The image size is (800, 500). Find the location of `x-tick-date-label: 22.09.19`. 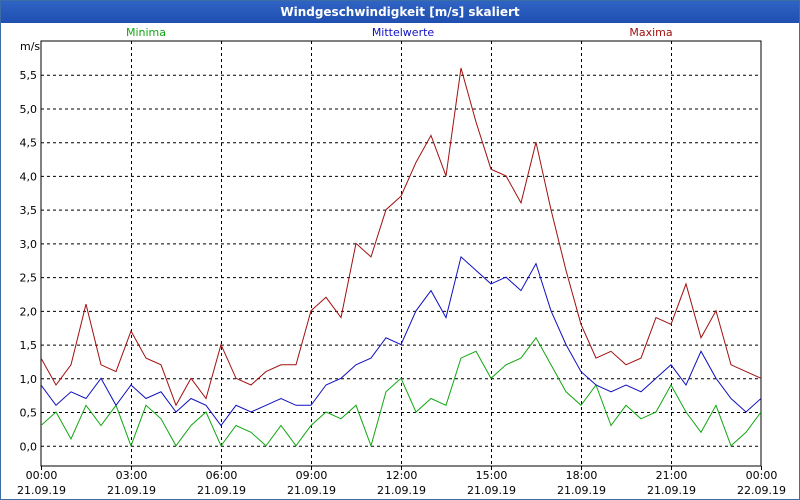

x-tick-date-label: 22.09.19 is located at coordinates (761, 490).